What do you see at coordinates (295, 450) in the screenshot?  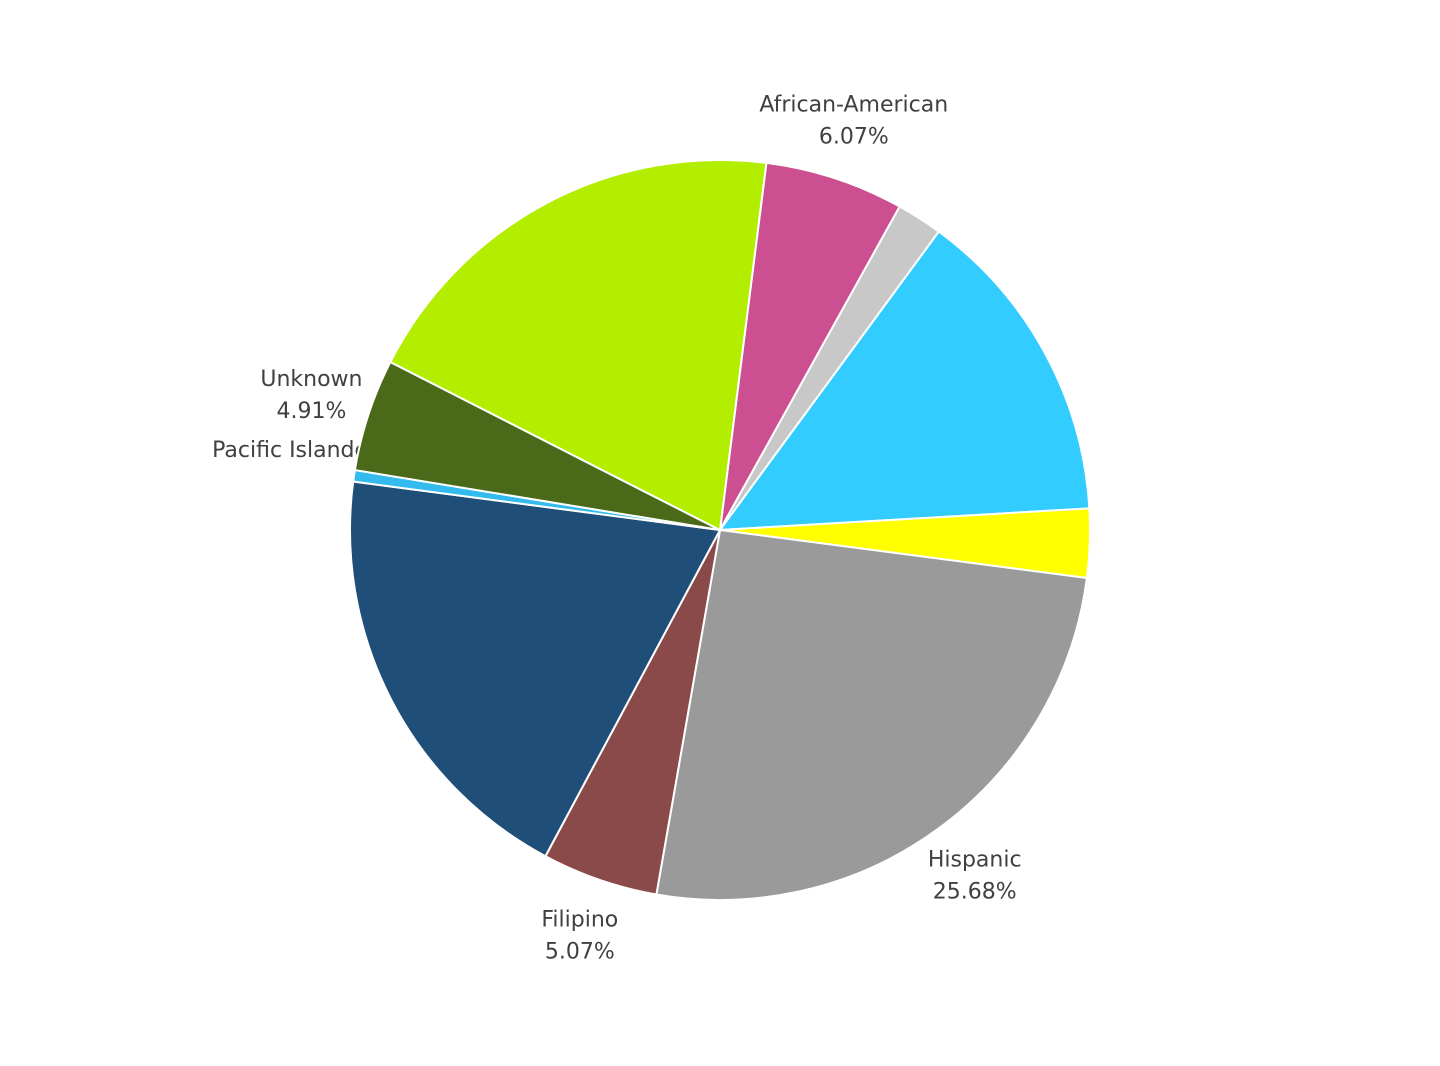 I see `slice-label: Pacific Islander` at bounding box center [295, 450].